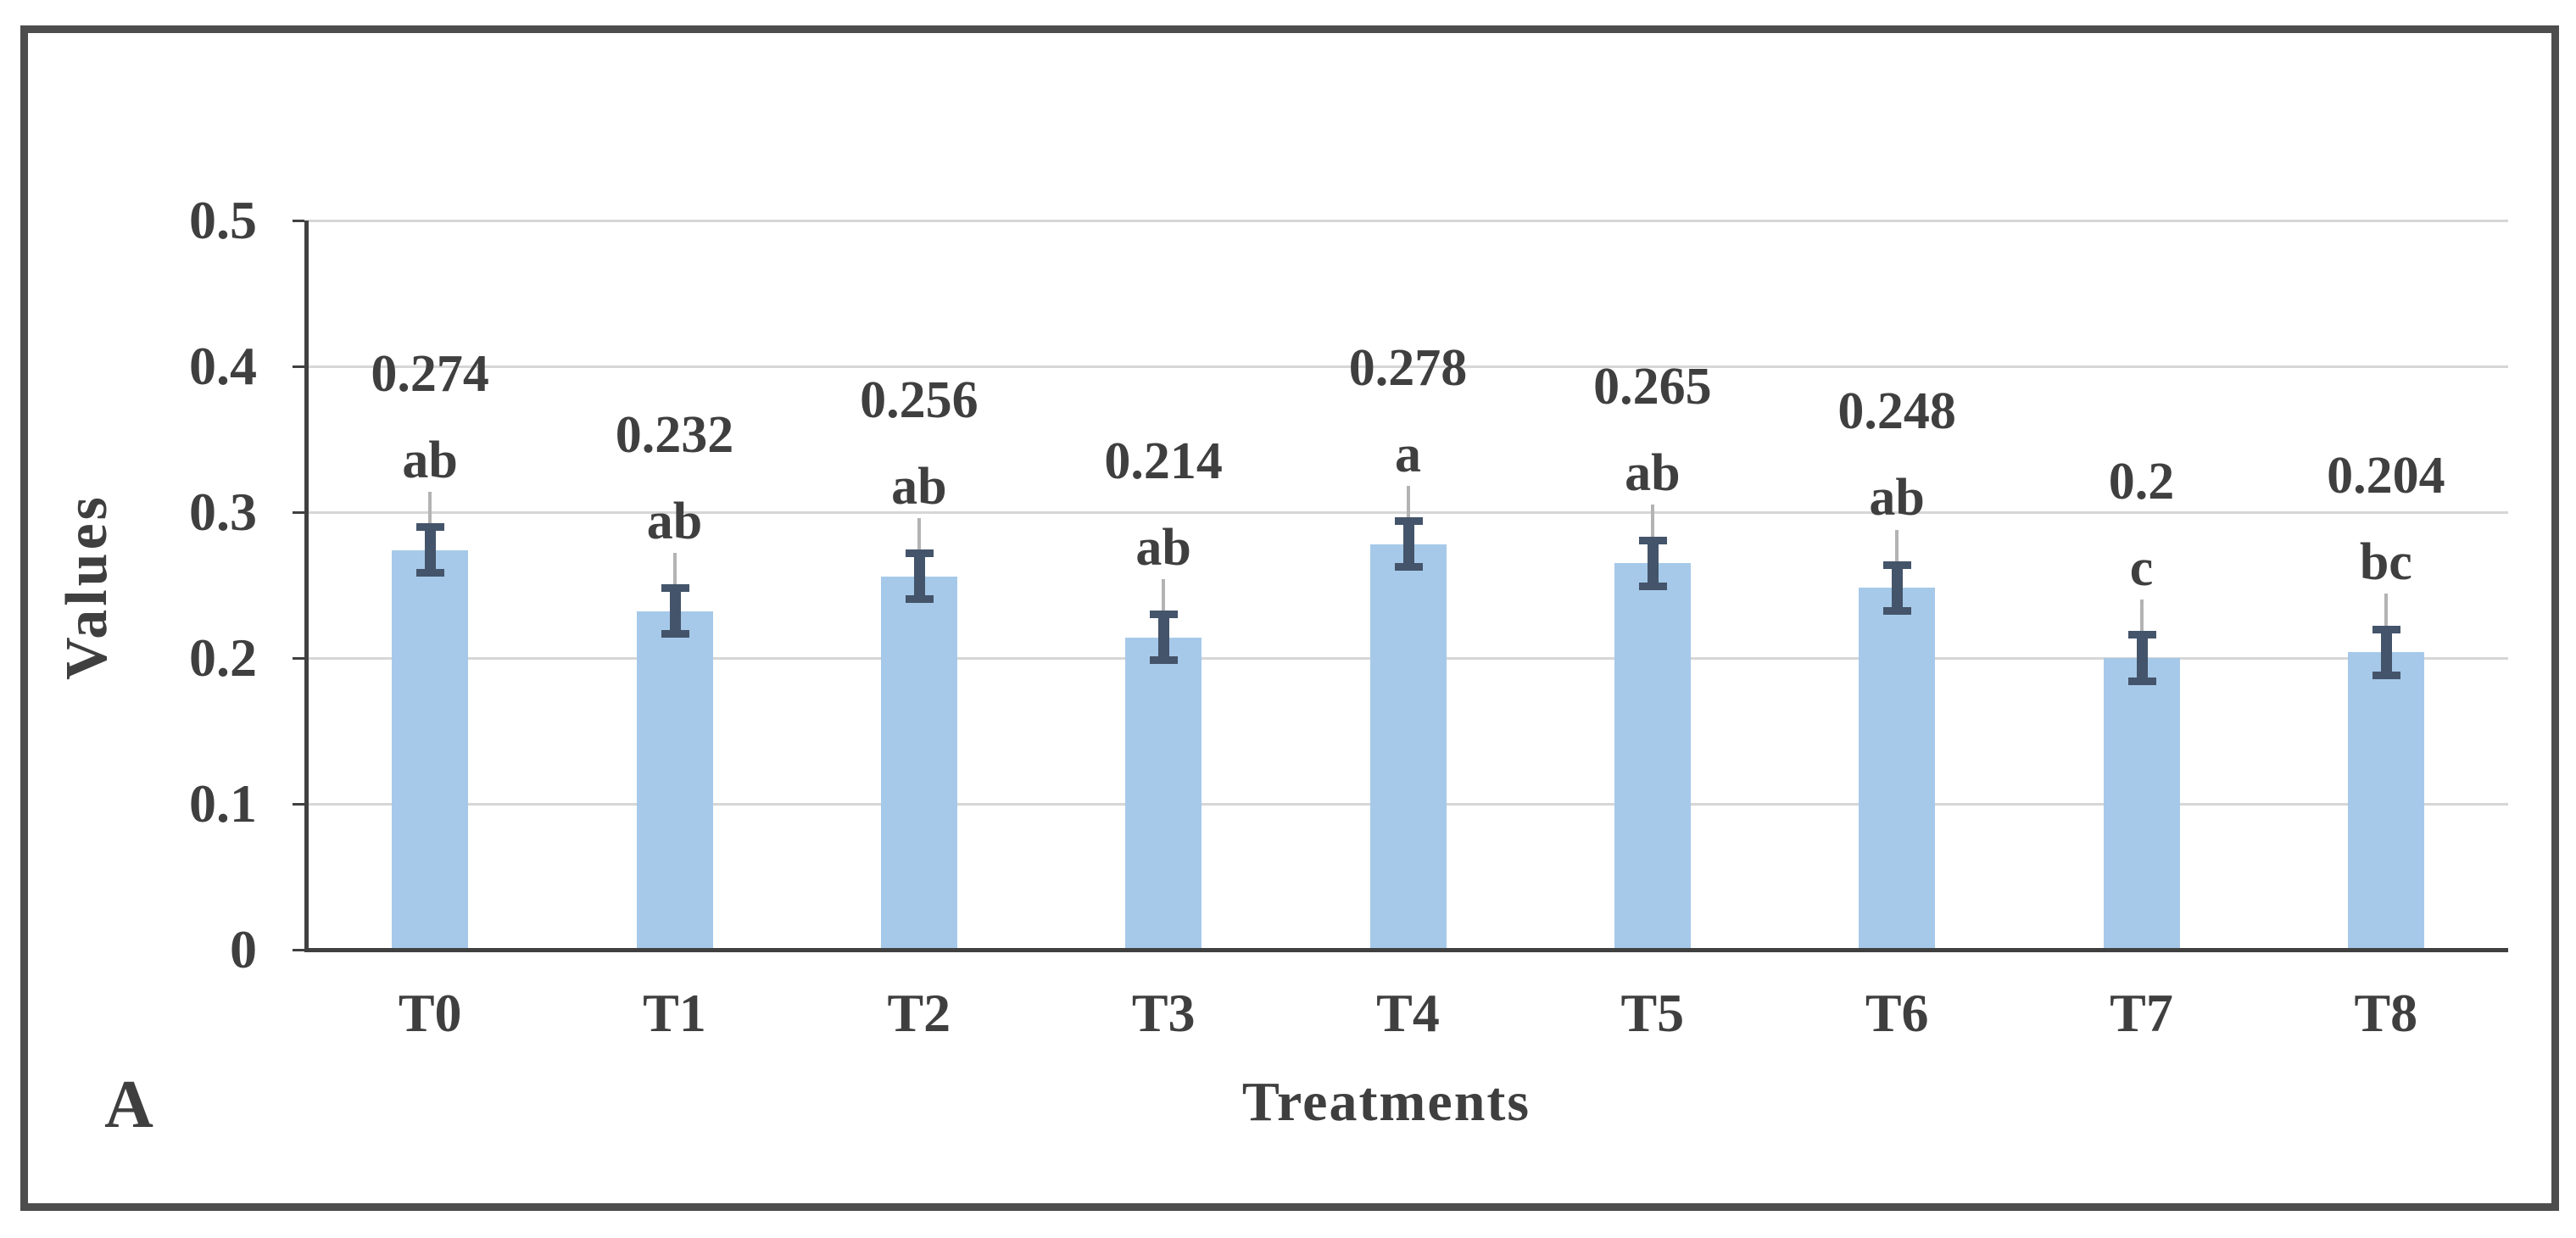 The height and width of the screenshot is (1238, 2576). I want to click on bar-sig-letter-label: c, so click(2141, 568).